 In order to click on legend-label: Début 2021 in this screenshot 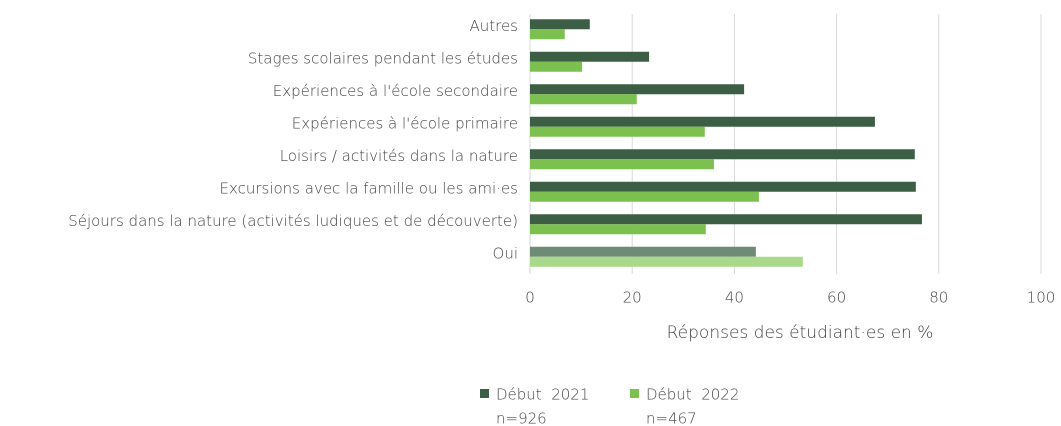, I will do `click(542, 395)`.